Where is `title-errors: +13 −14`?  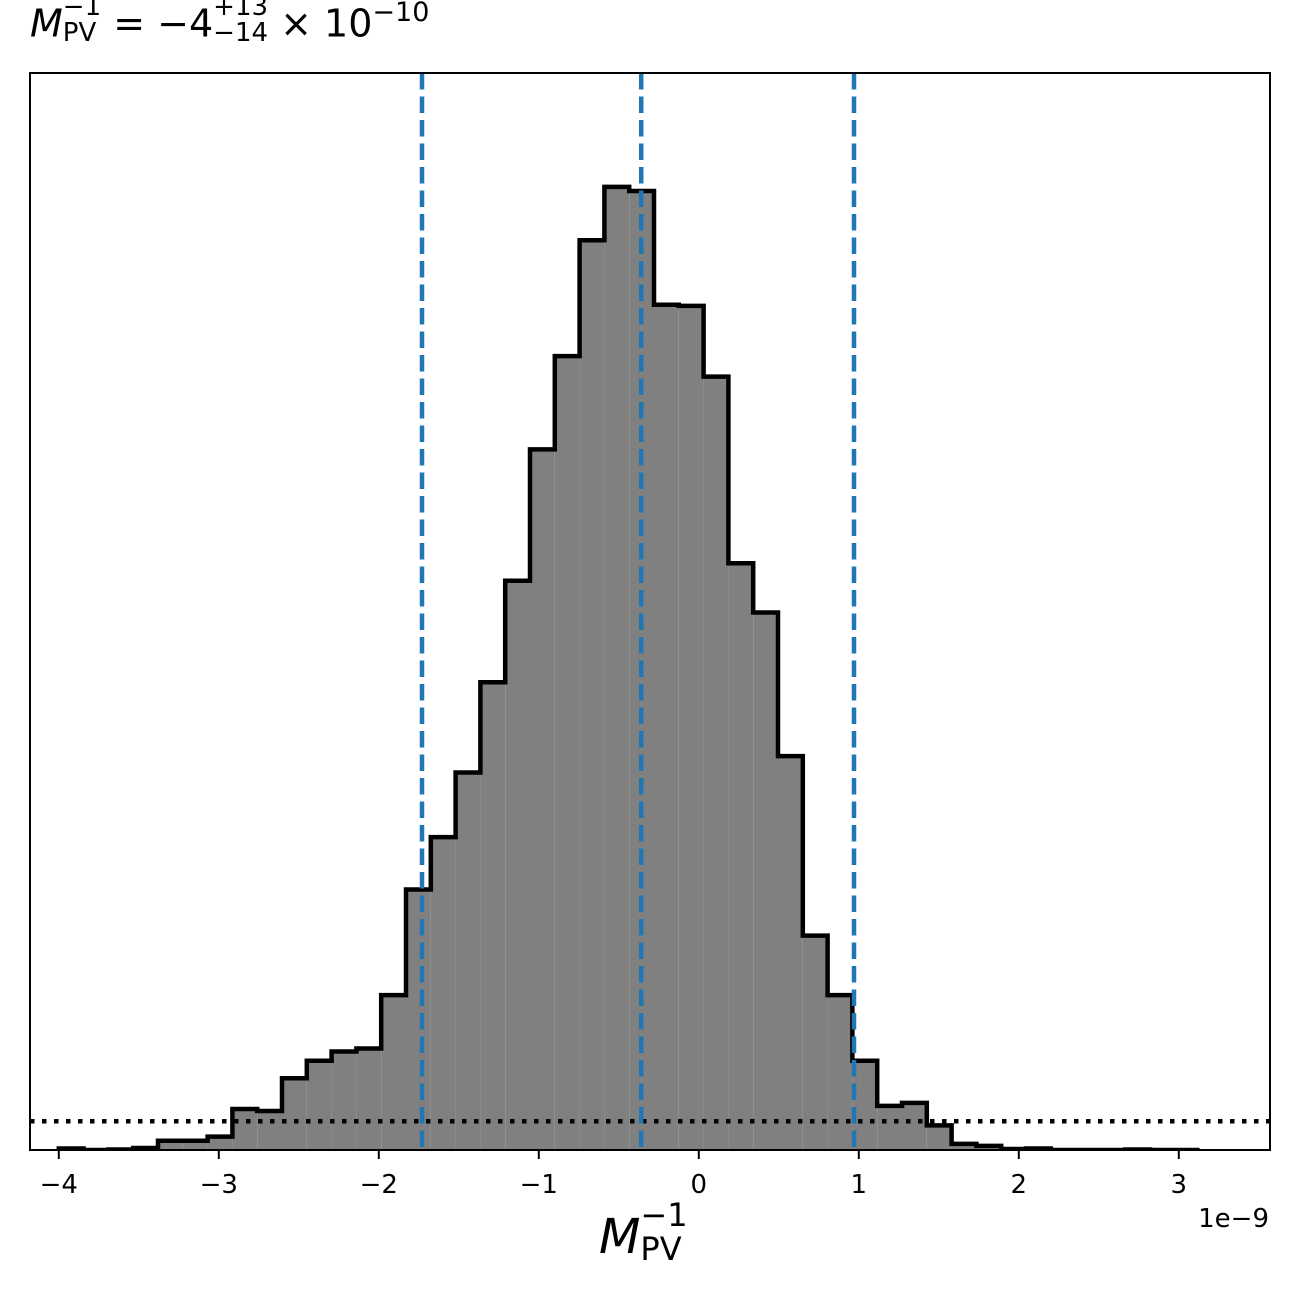 title-errors: +13 −14 is located at coordinates (240, 23).